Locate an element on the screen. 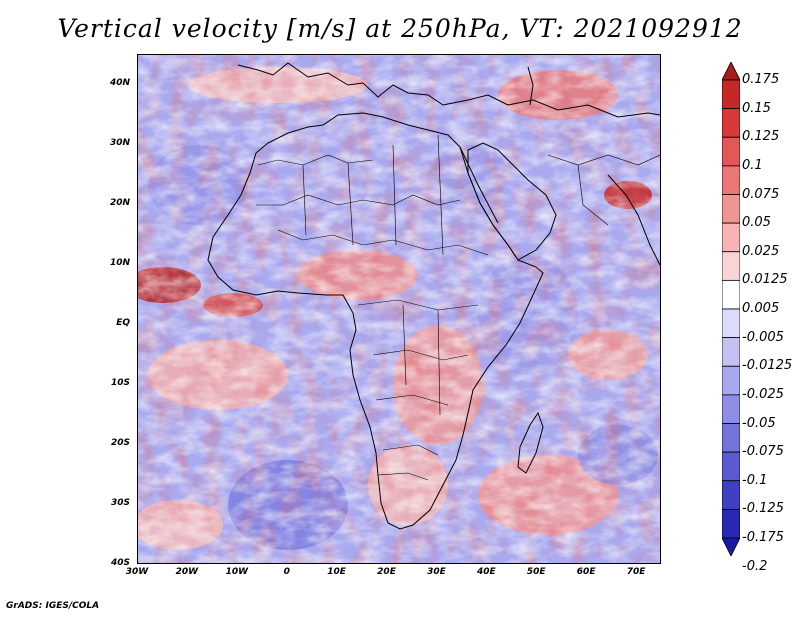 Image resolution: width=800 pixels, height=618 pixels. colorbar-level-label: -0.125 is located at coordinates (763, 509).